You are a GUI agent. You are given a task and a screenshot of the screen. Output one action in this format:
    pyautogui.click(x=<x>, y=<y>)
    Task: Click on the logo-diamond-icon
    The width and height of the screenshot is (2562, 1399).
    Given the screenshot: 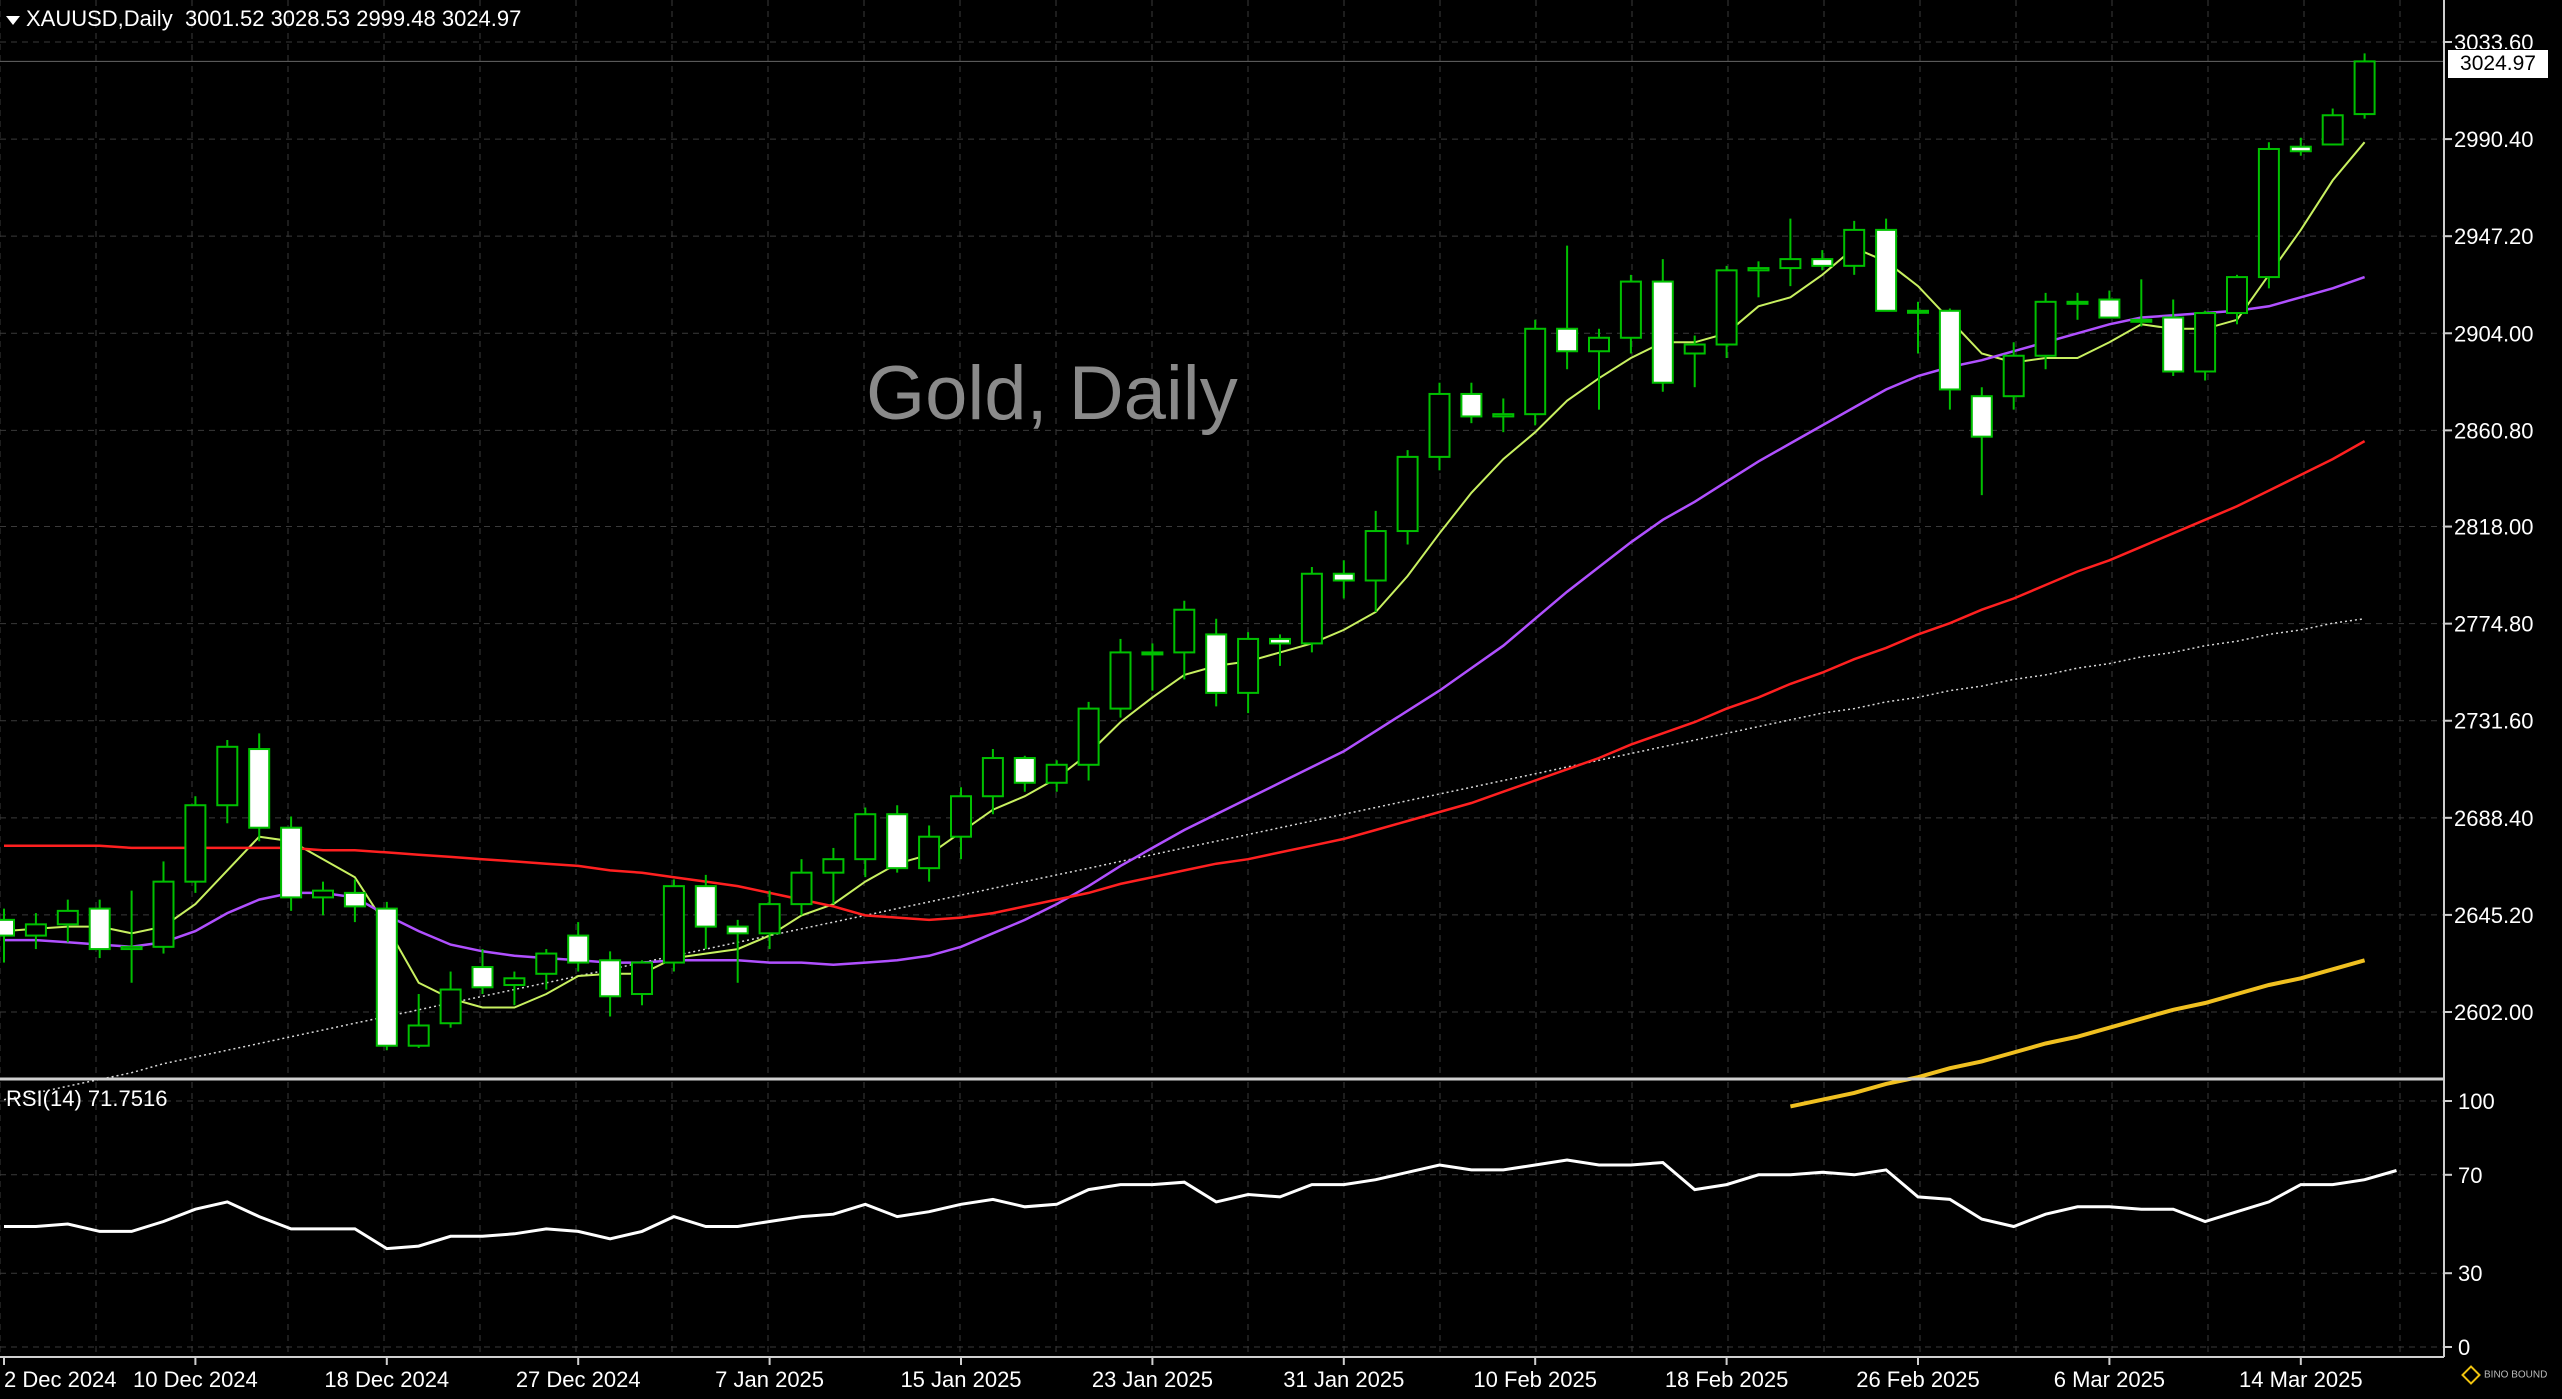 What is the action you would take?
    pyautogui.click(x=2471, y=1375)
    